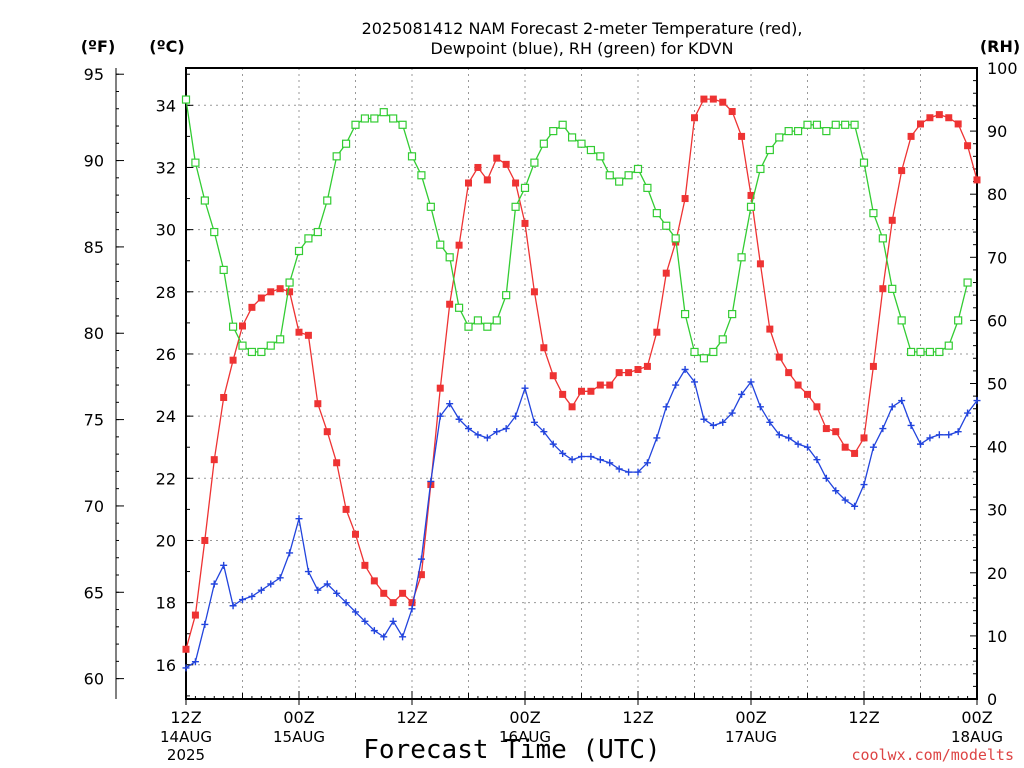 Image resolution: width=1024 pixels, height=768 pixels. I want to click on time-tick-label: 00Z, so click(750, 717).